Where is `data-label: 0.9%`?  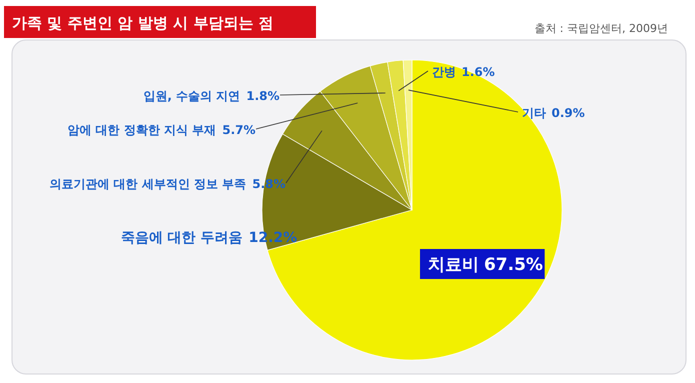 data-label: 0.9% is located at coordinates (568, 113).